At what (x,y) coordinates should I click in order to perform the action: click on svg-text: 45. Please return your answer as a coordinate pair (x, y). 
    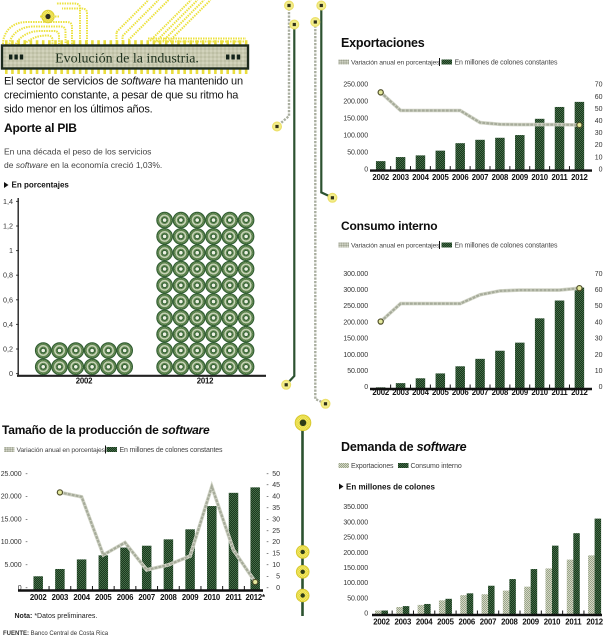
    Looking at the image, I should click on (276, 485).